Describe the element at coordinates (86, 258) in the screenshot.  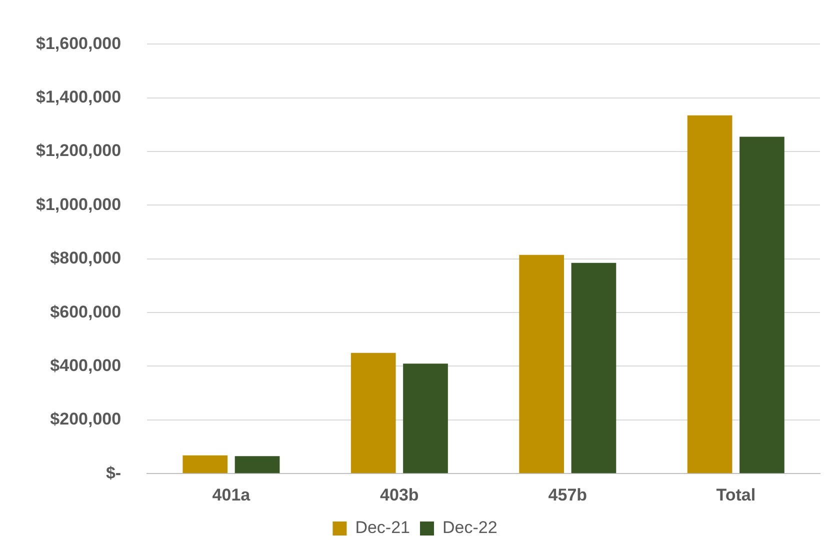
I see `y-tick-label: $800,000` at that location.